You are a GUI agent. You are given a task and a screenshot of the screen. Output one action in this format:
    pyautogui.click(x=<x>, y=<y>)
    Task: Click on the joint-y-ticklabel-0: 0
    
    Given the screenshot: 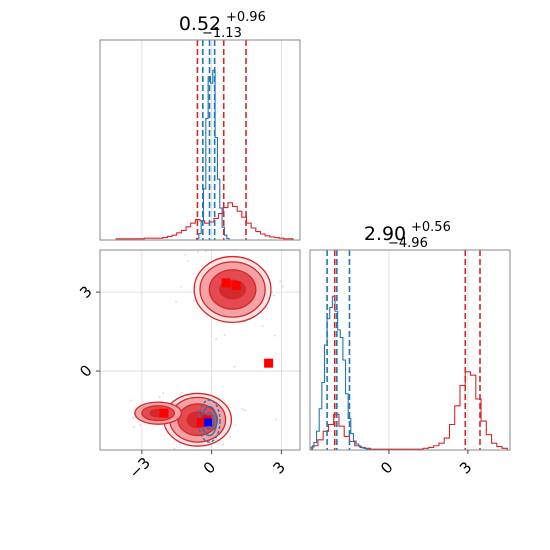 What is the action you would take?
    pyautogui.click(x=85, y=370)
    